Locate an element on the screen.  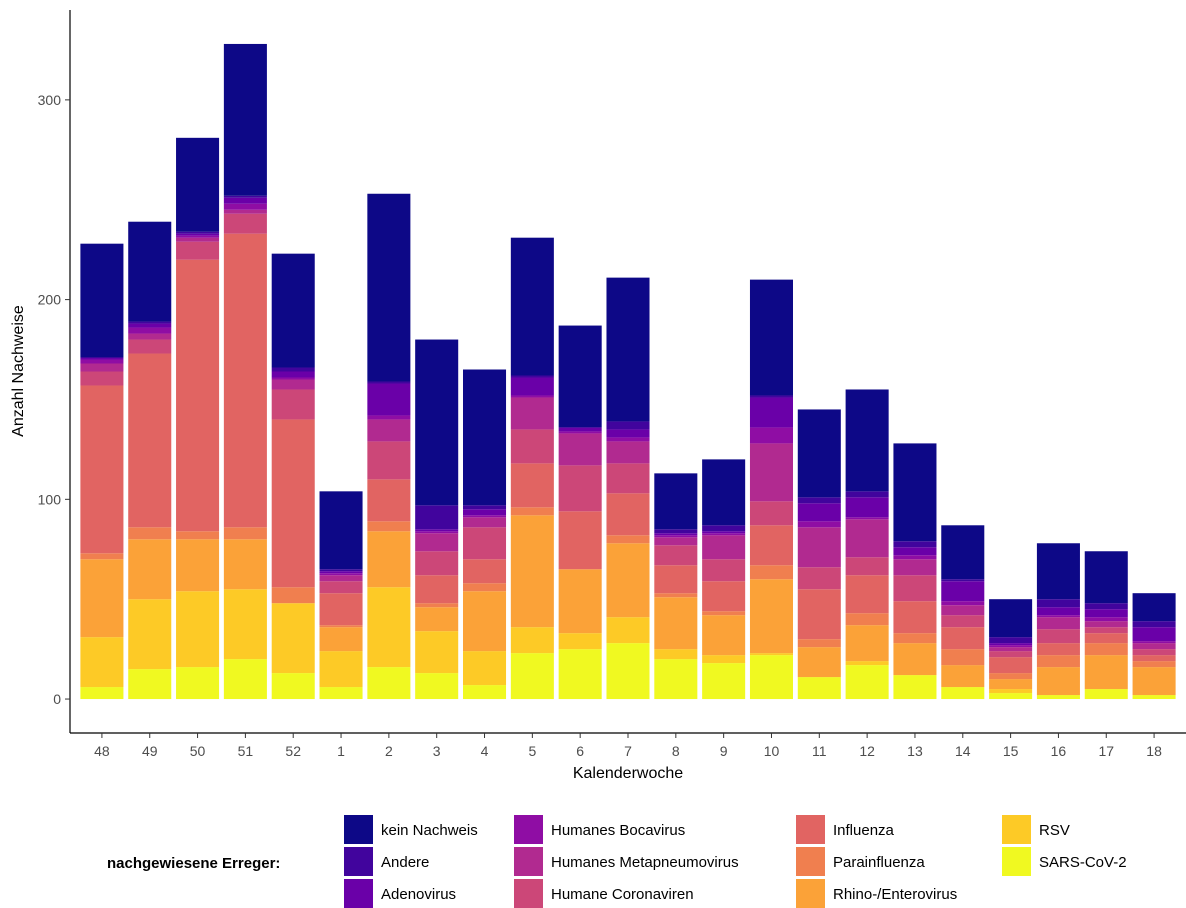
x-tick-label-11: 11 is located at coordinates (819, 751).